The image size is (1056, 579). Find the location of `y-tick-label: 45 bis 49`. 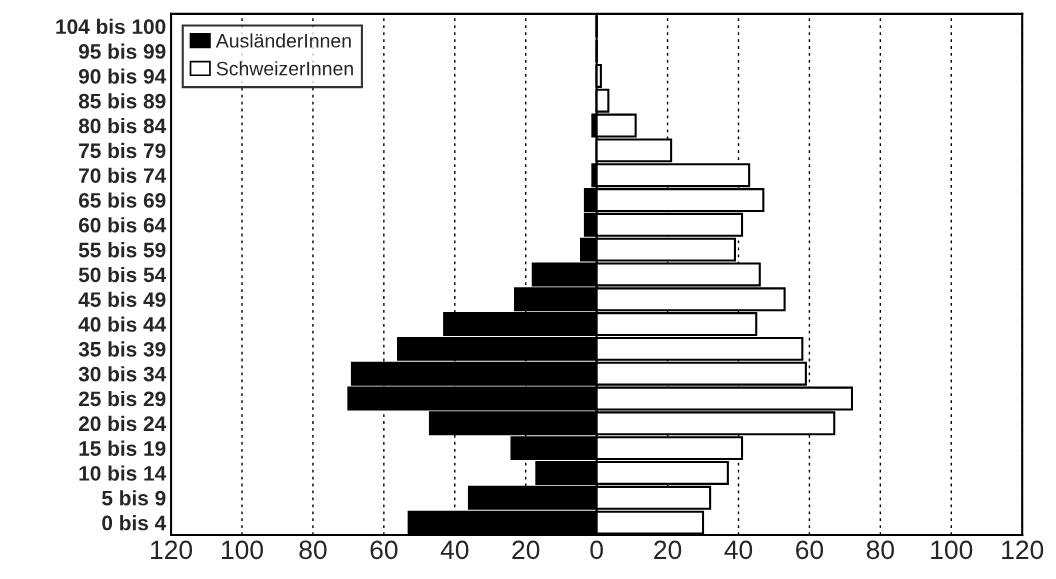

y-tick-label: 45 bis 49 is located at coordinates (122, 299).